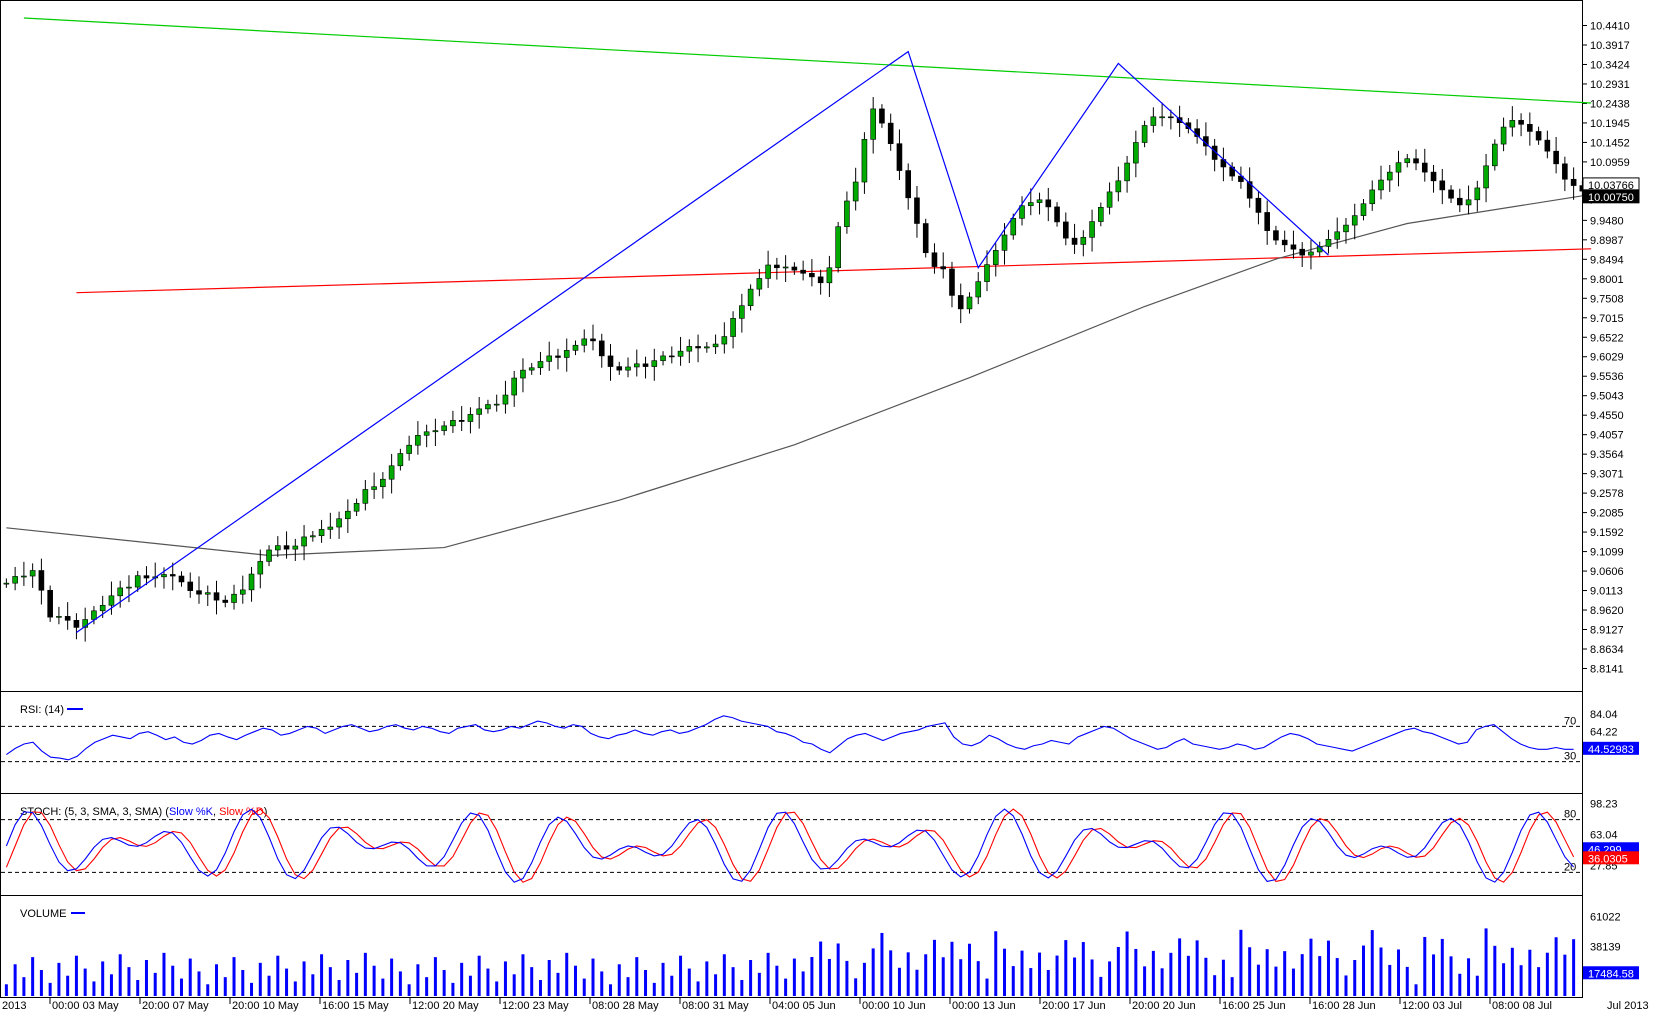 The image size is (1655, 1013). What do you see at coordinates (1164, 1006) in the screenshot?
I see `time-tick-label: 20:00 20 Jun` at bounding box center [1164, 1006].